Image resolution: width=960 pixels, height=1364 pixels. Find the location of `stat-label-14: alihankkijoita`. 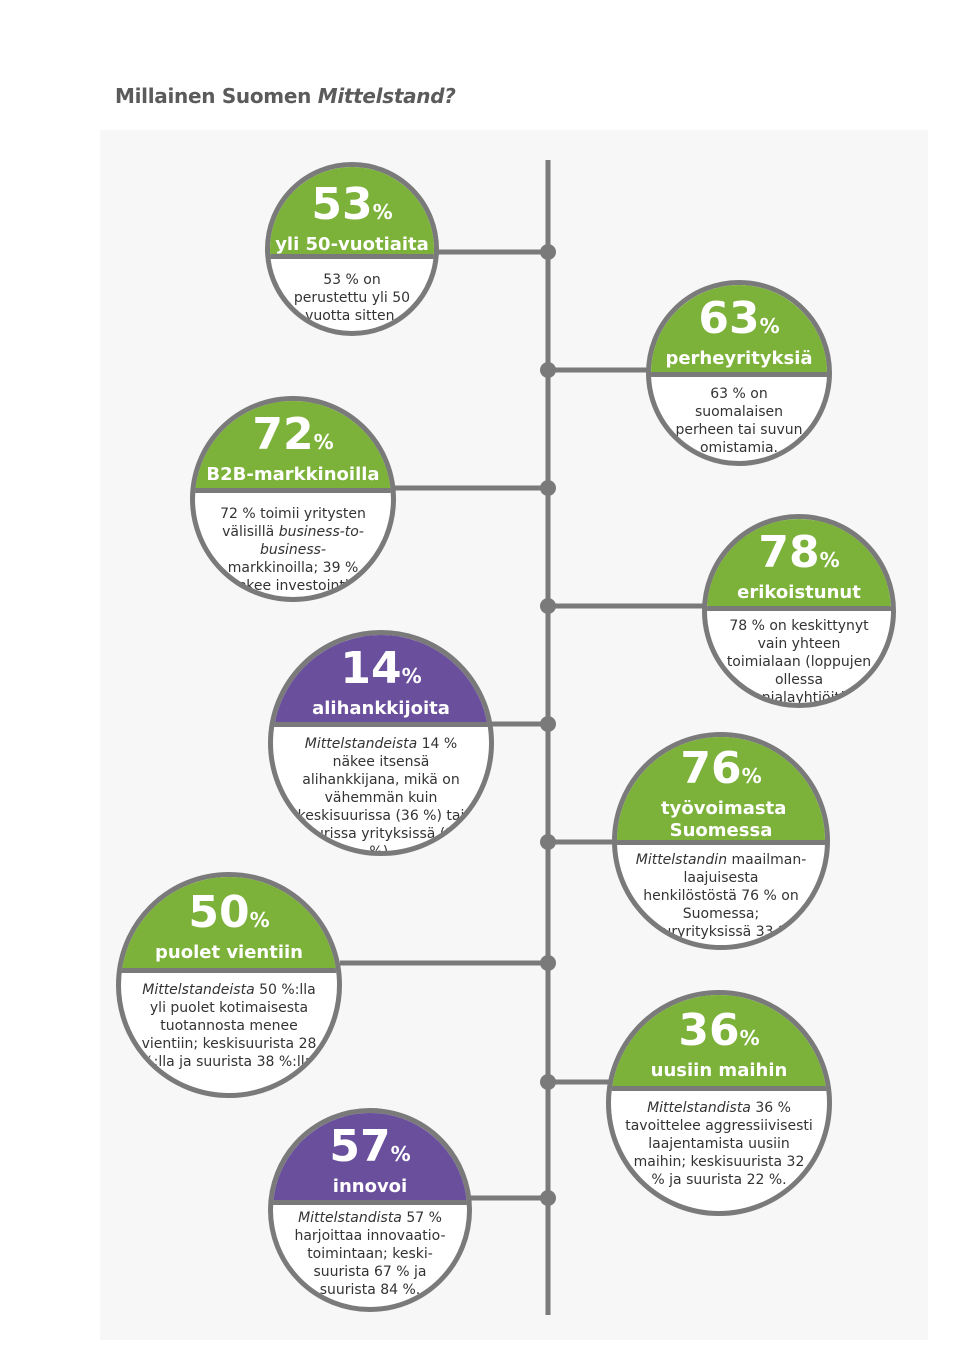

stat-label-14: alihankkijoita is located at coordinates (381, 708).